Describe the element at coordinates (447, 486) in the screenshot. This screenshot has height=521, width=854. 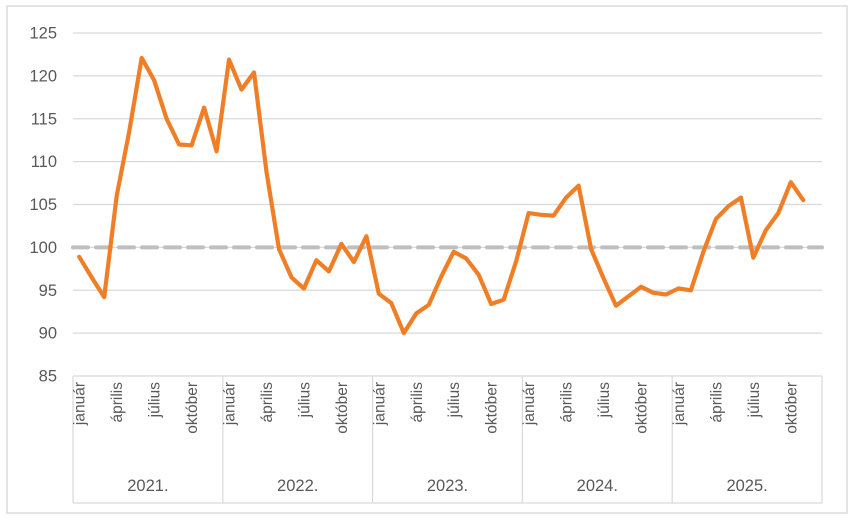
I see `x-axis-year-label: 2023.` at that location.